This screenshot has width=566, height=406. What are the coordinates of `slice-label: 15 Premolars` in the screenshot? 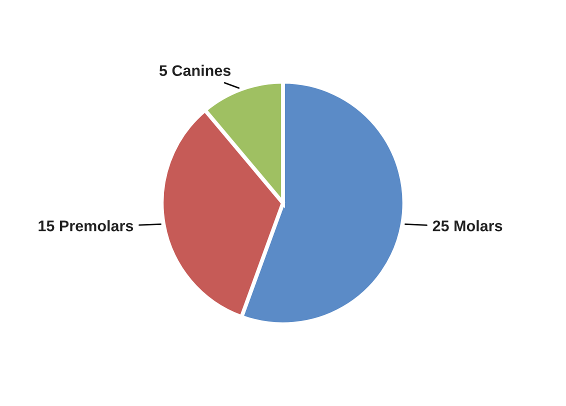 It's located at (86, 226).